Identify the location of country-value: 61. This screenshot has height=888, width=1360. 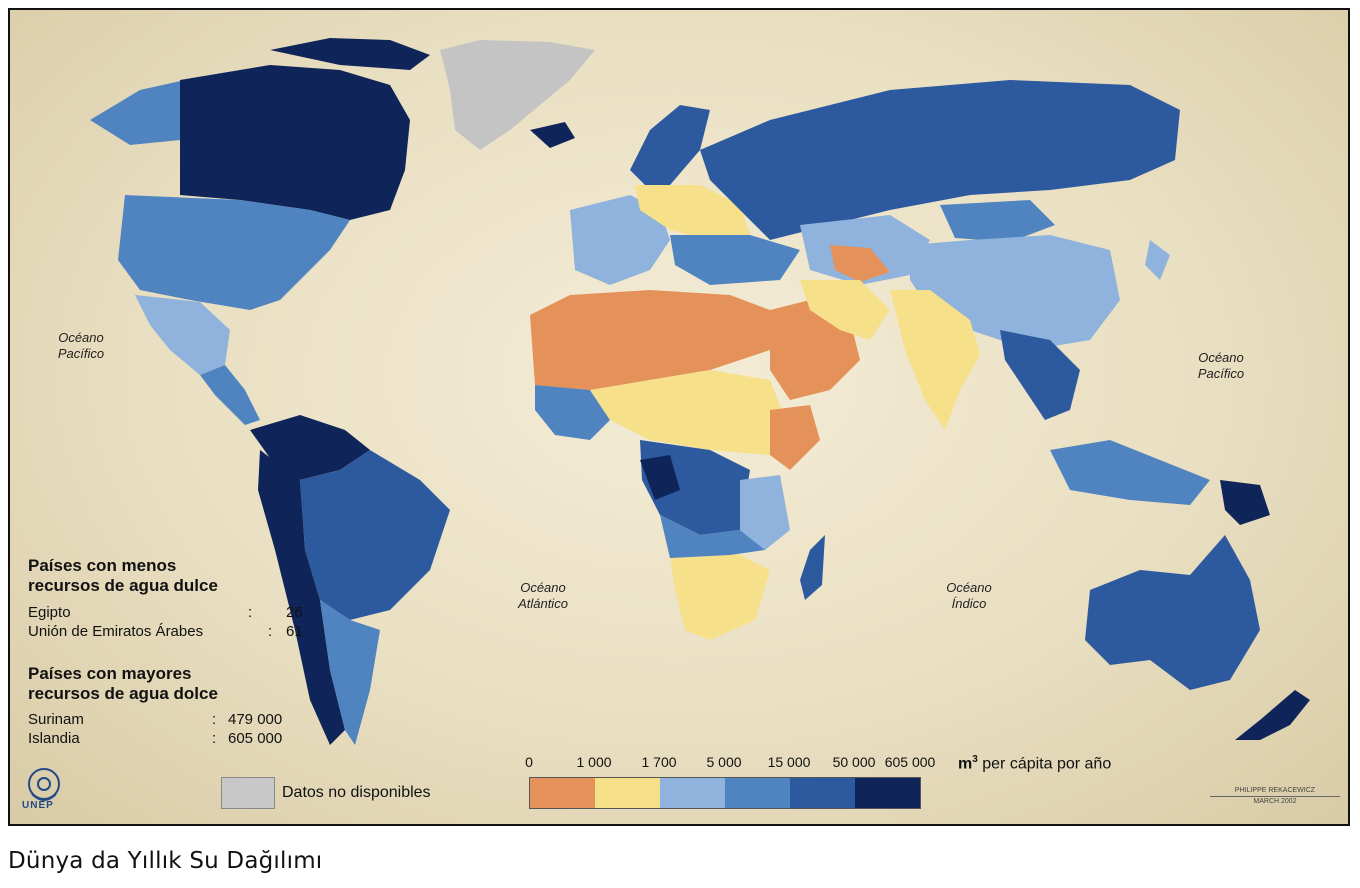
(294, 631).